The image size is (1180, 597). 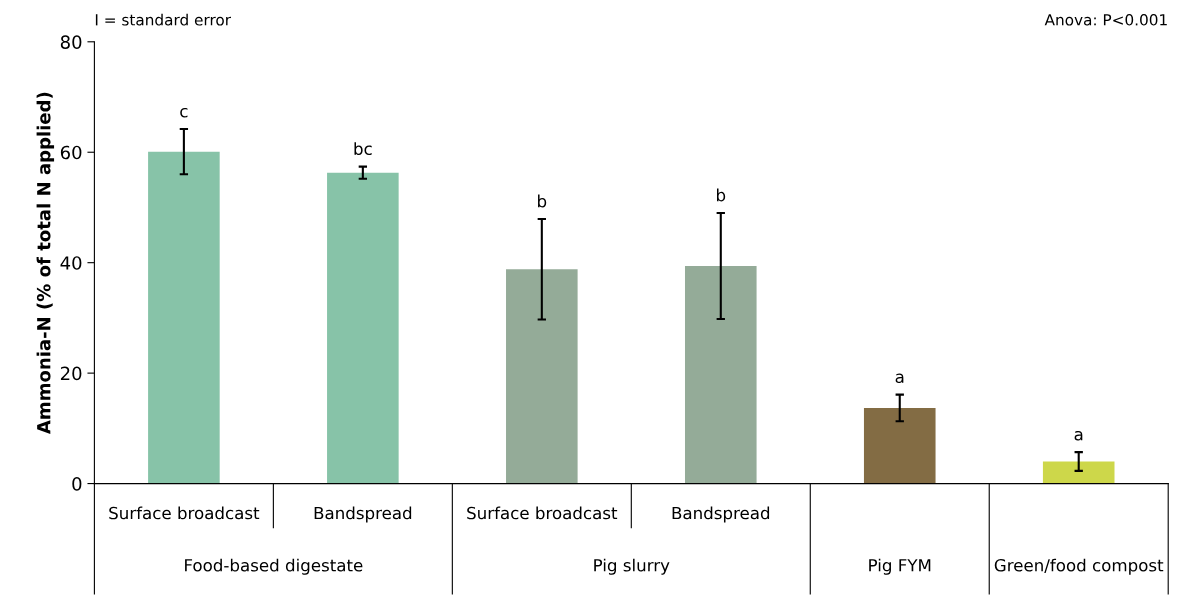 I want to click on text: Green/food compost, so click(x=1079, y=566).